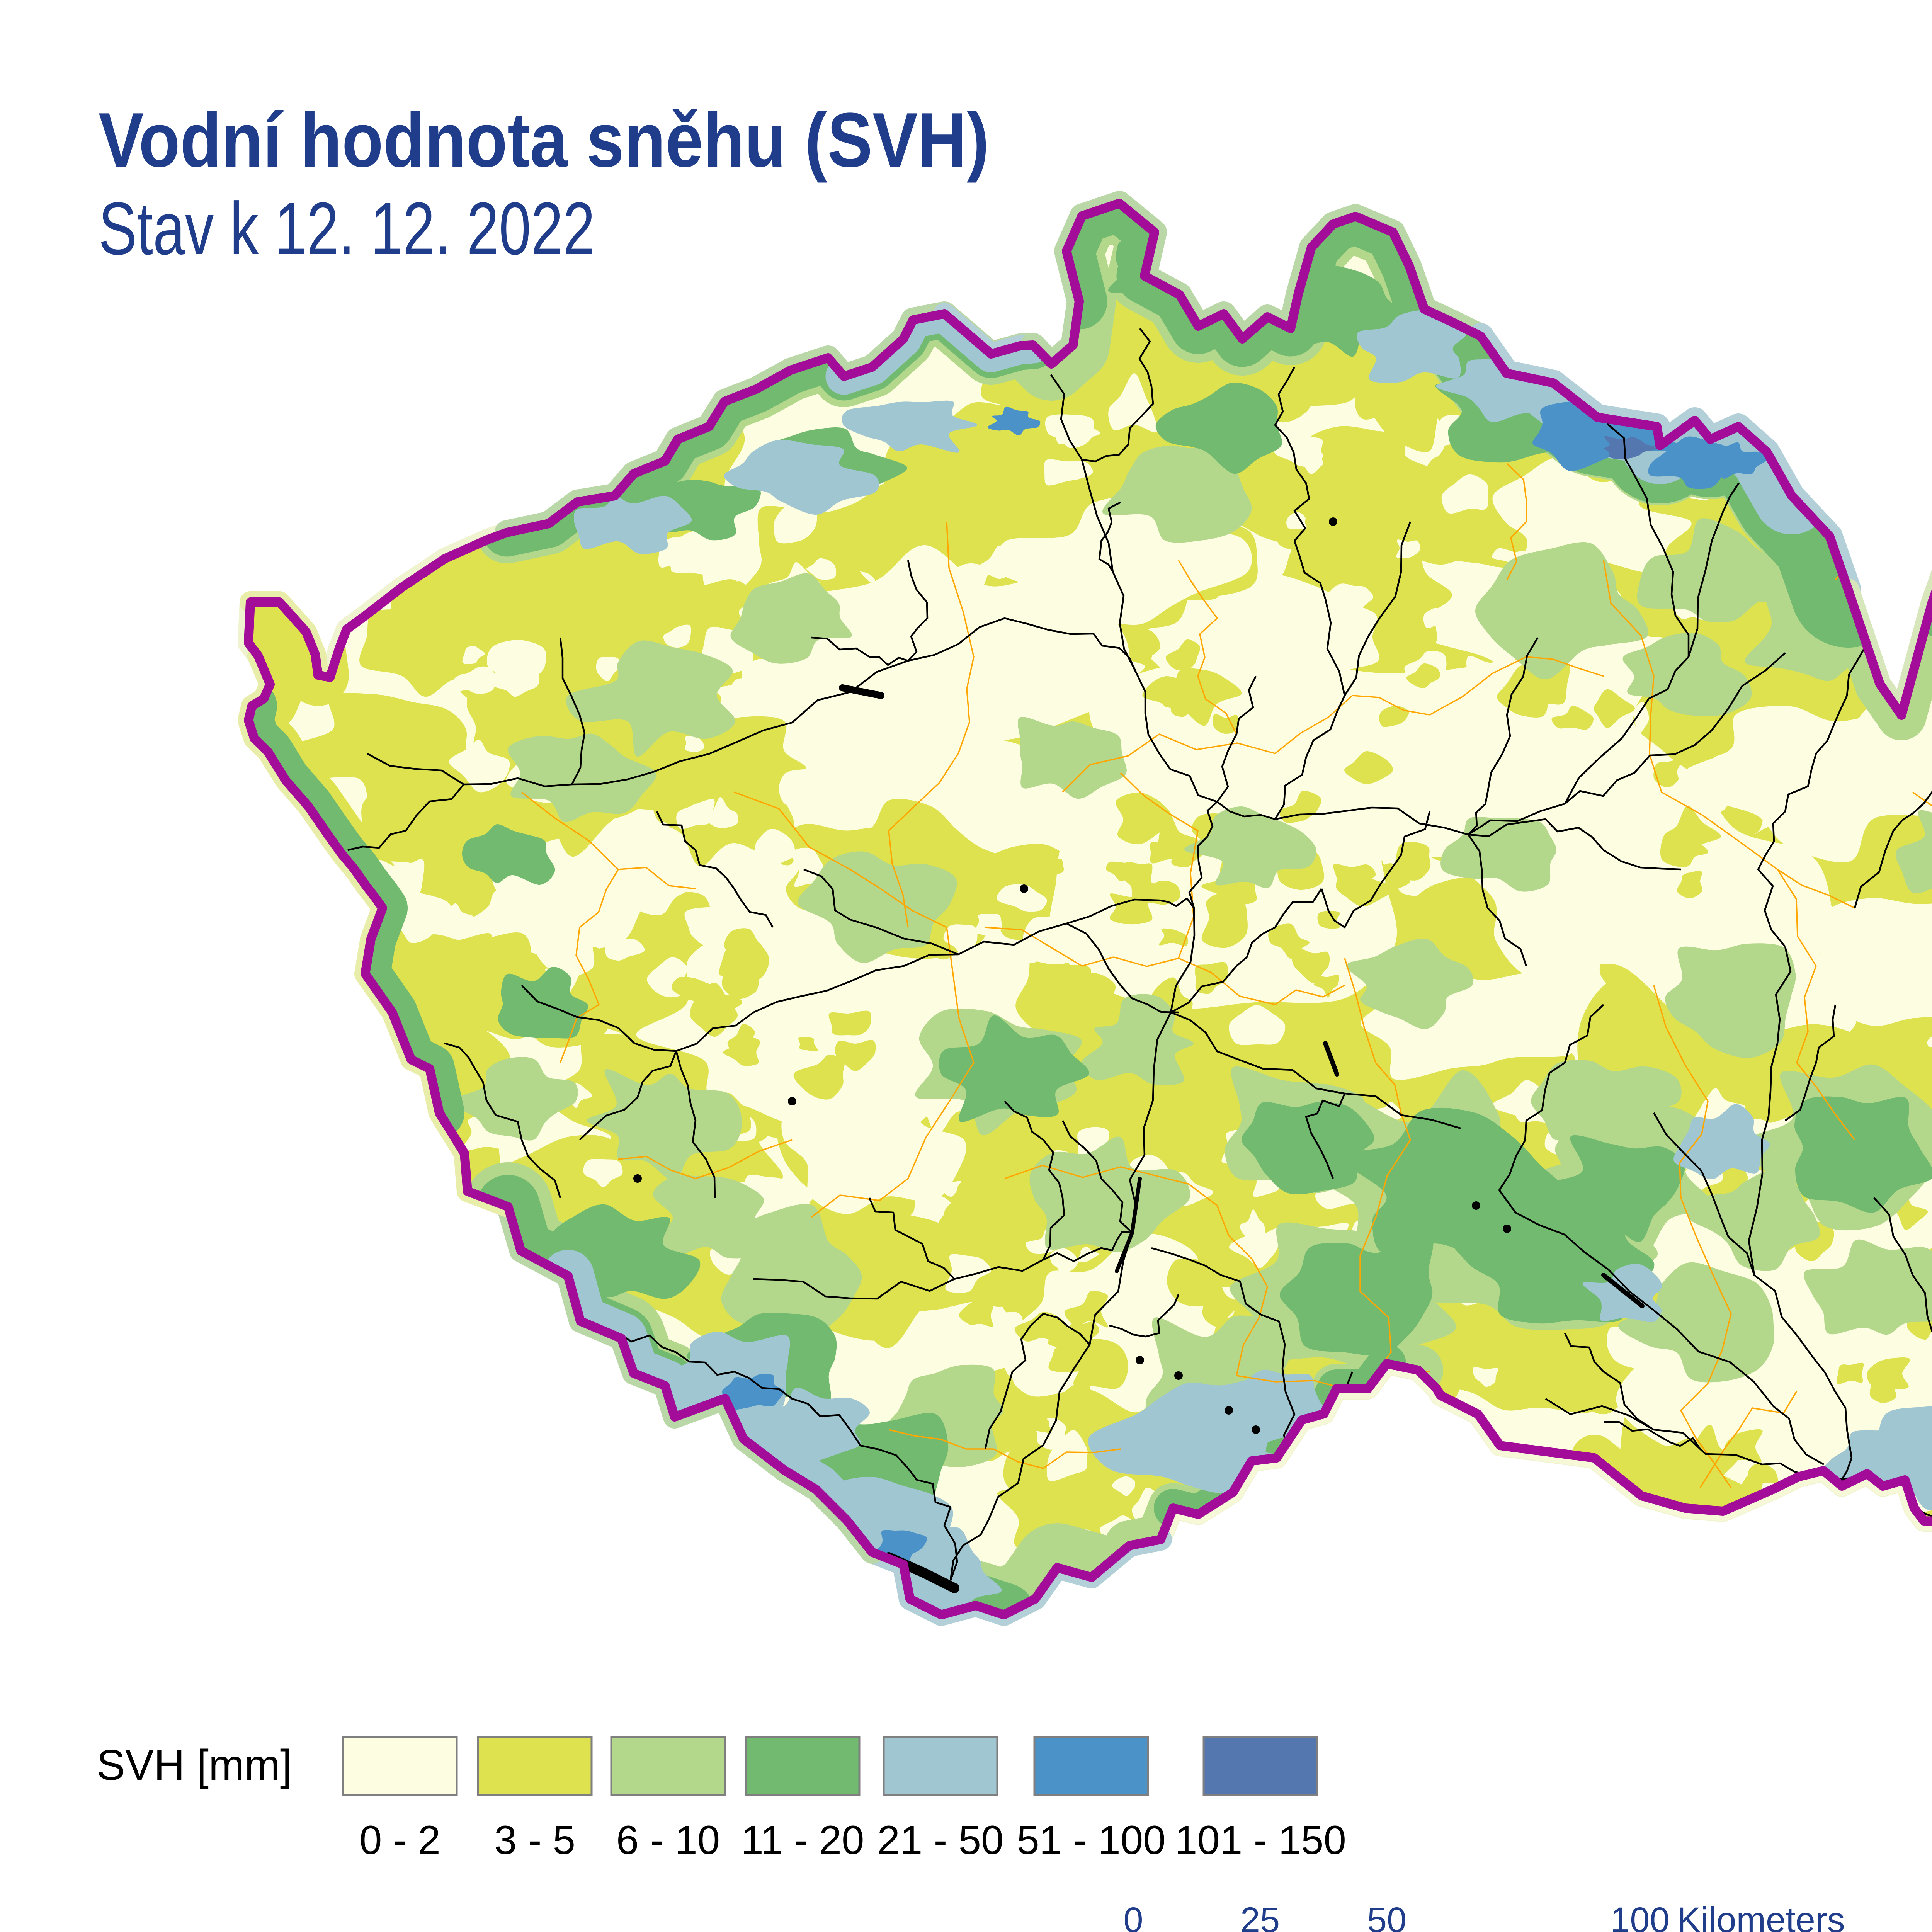 The height and width of the screenshot is (1932, 1932). I want to click on svg-text: 6 - 10, so click(668, 1841).